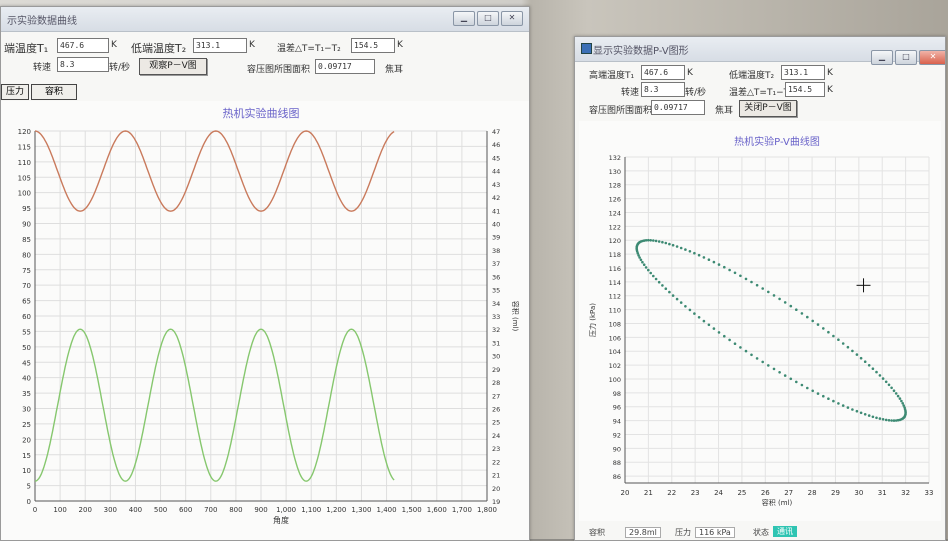 This screenshot has height=541, width=948. What do you see at coordinates (663, 89) in the screenshot?
I see `pv-speed-field: 8.3` at bounding box center [663, 89].